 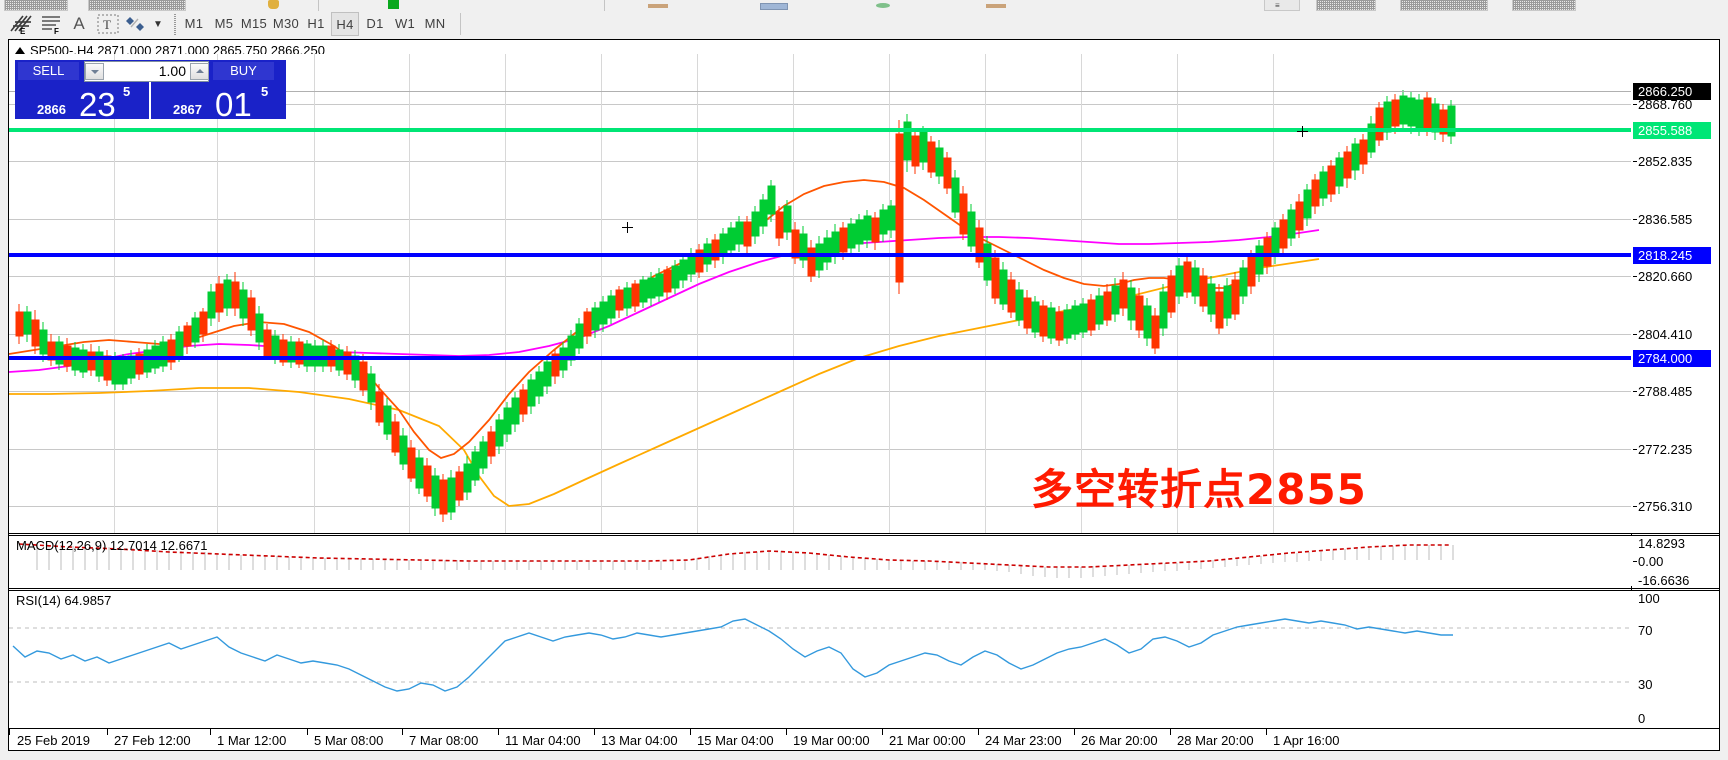 I want to click on text-tool-icon: A, so click(x=79, y=23).